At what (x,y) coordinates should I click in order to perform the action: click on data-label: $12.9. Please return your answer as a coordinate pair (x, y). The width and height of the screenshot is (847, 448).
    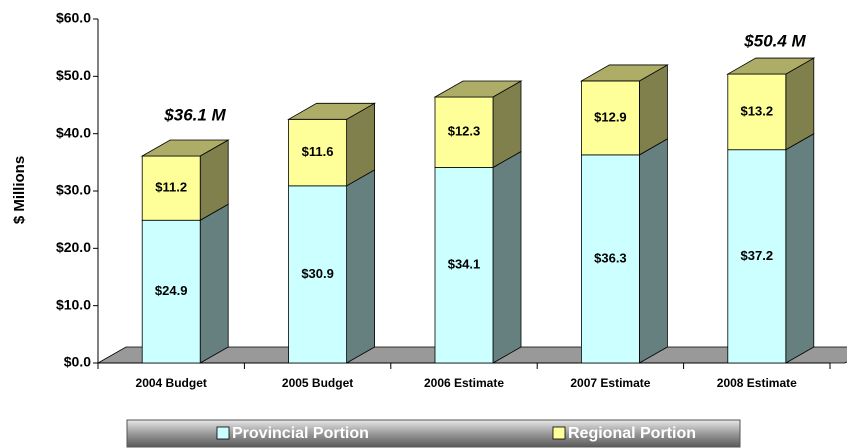
    Looking at the image, I should click on (610, 116).